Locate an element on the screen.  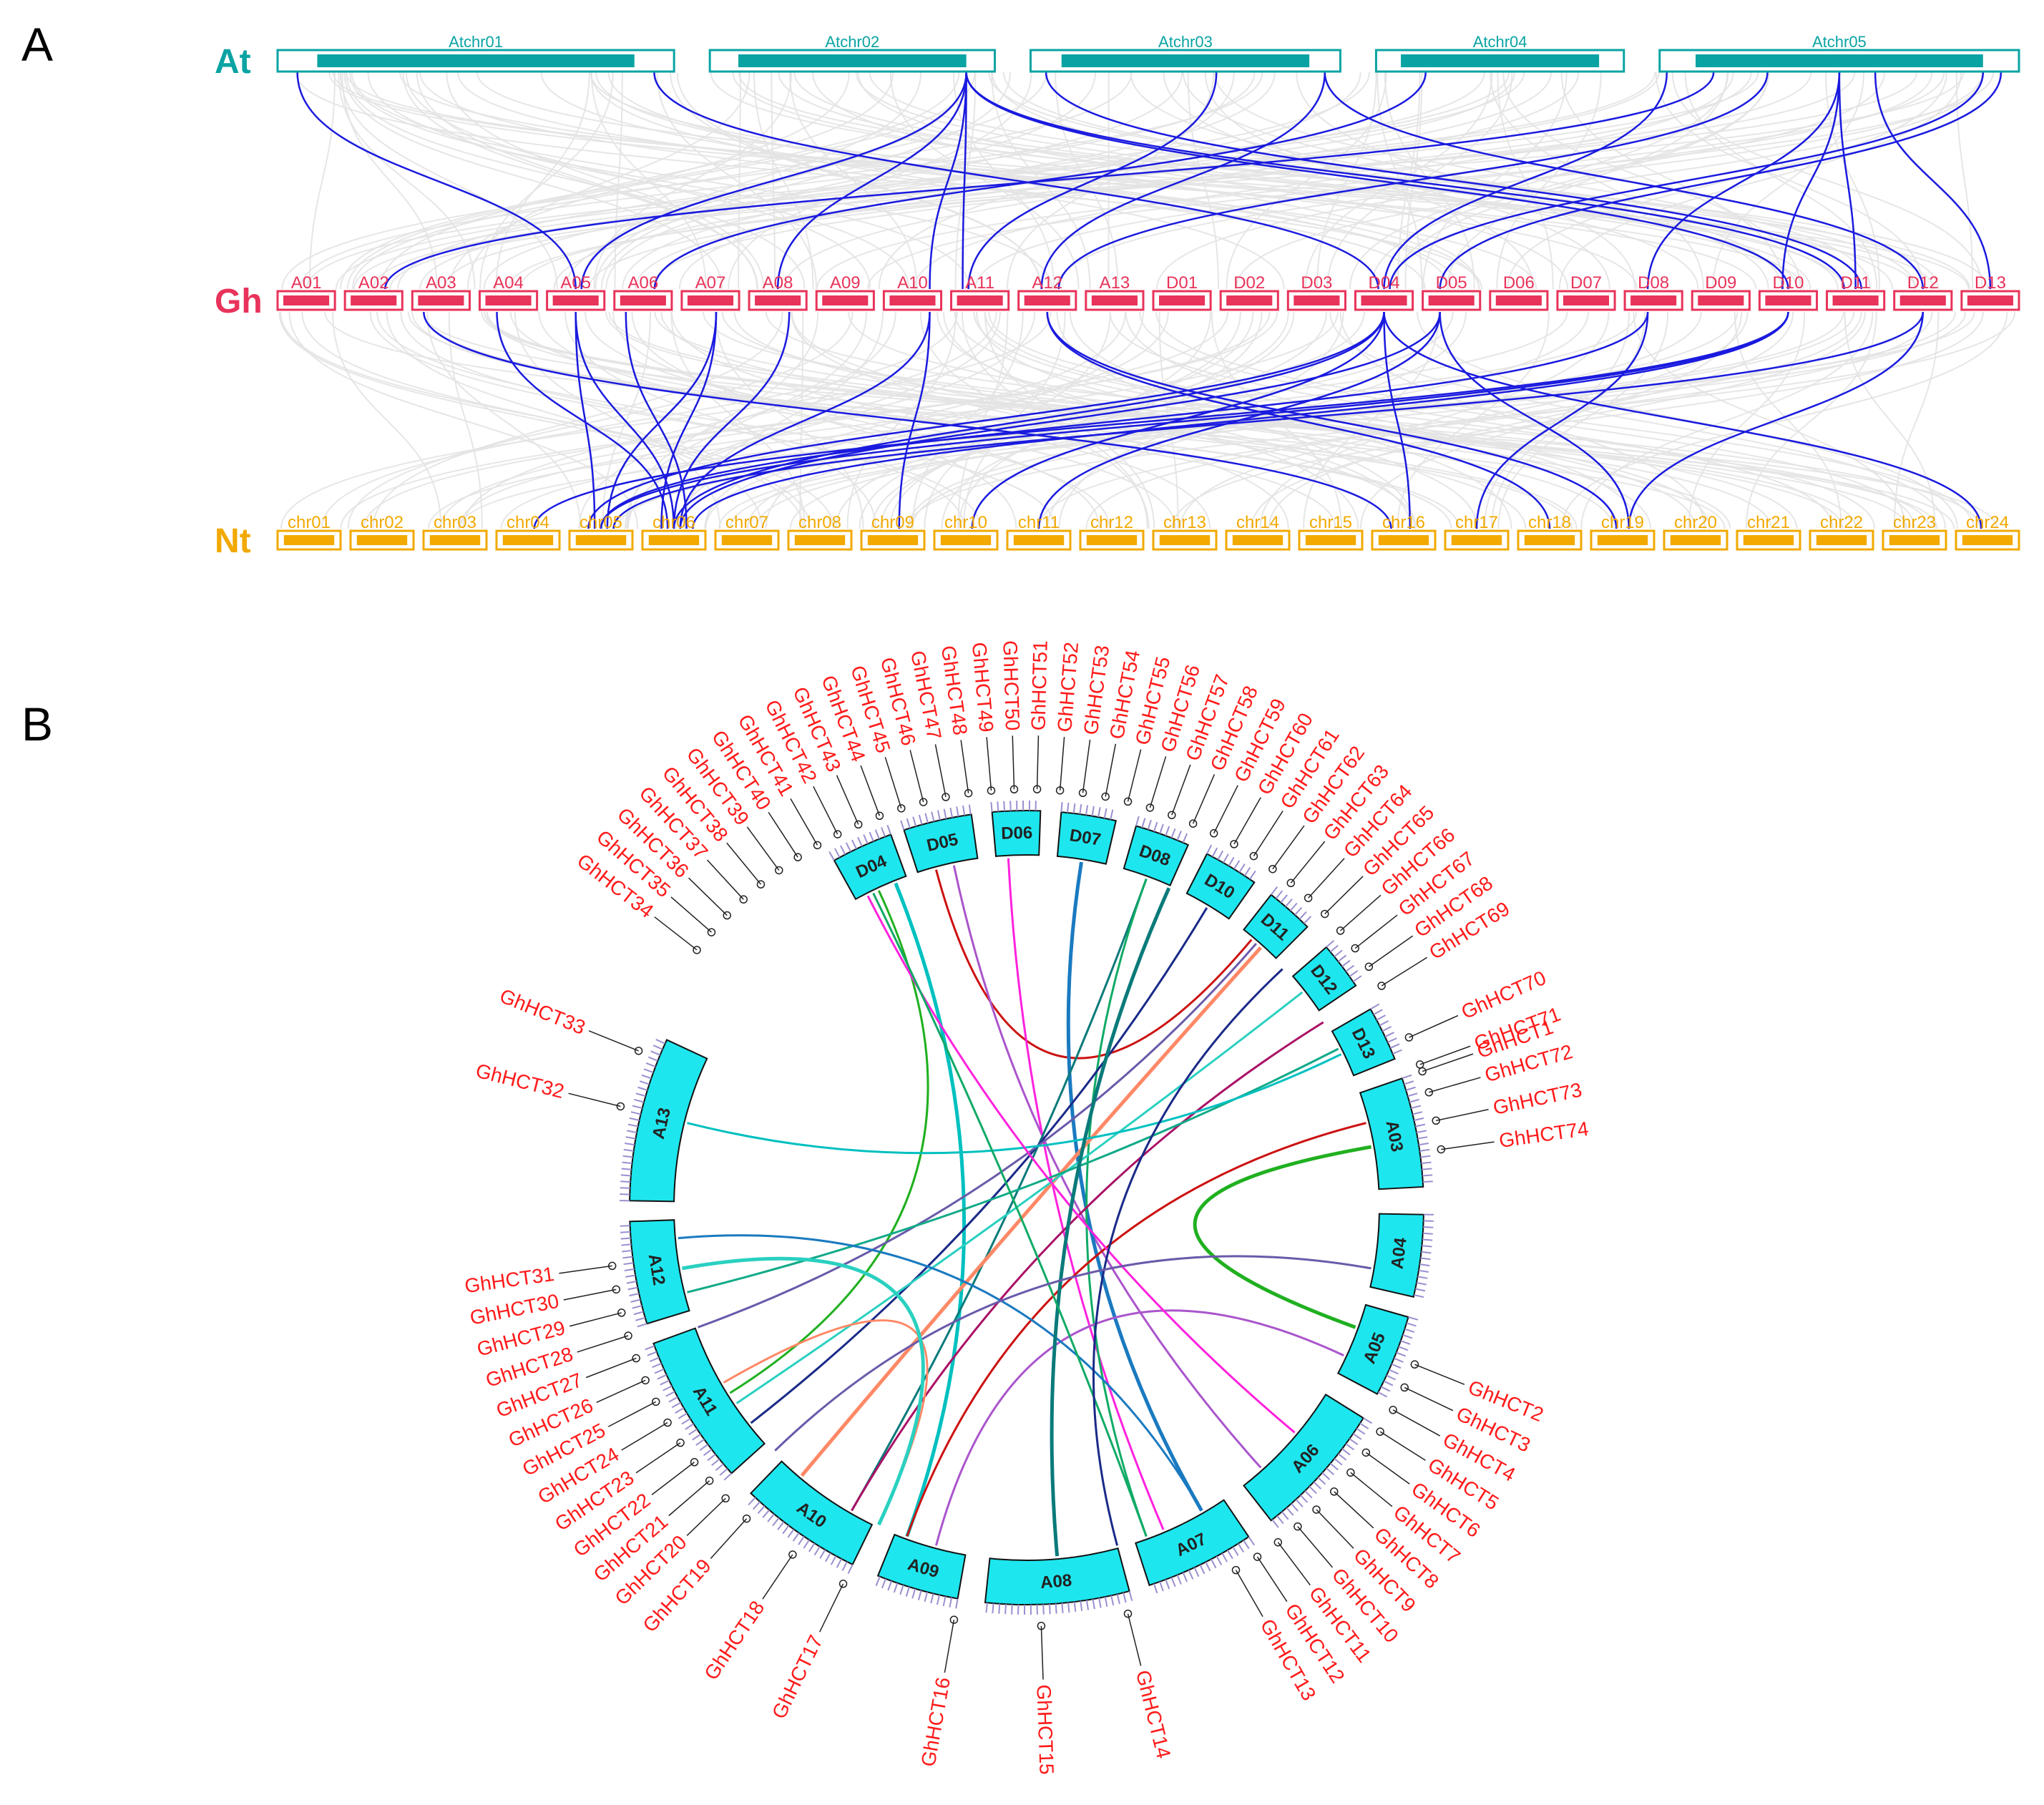
circos-chromosome-label: A08 is located at coordinates (1056, 1582).